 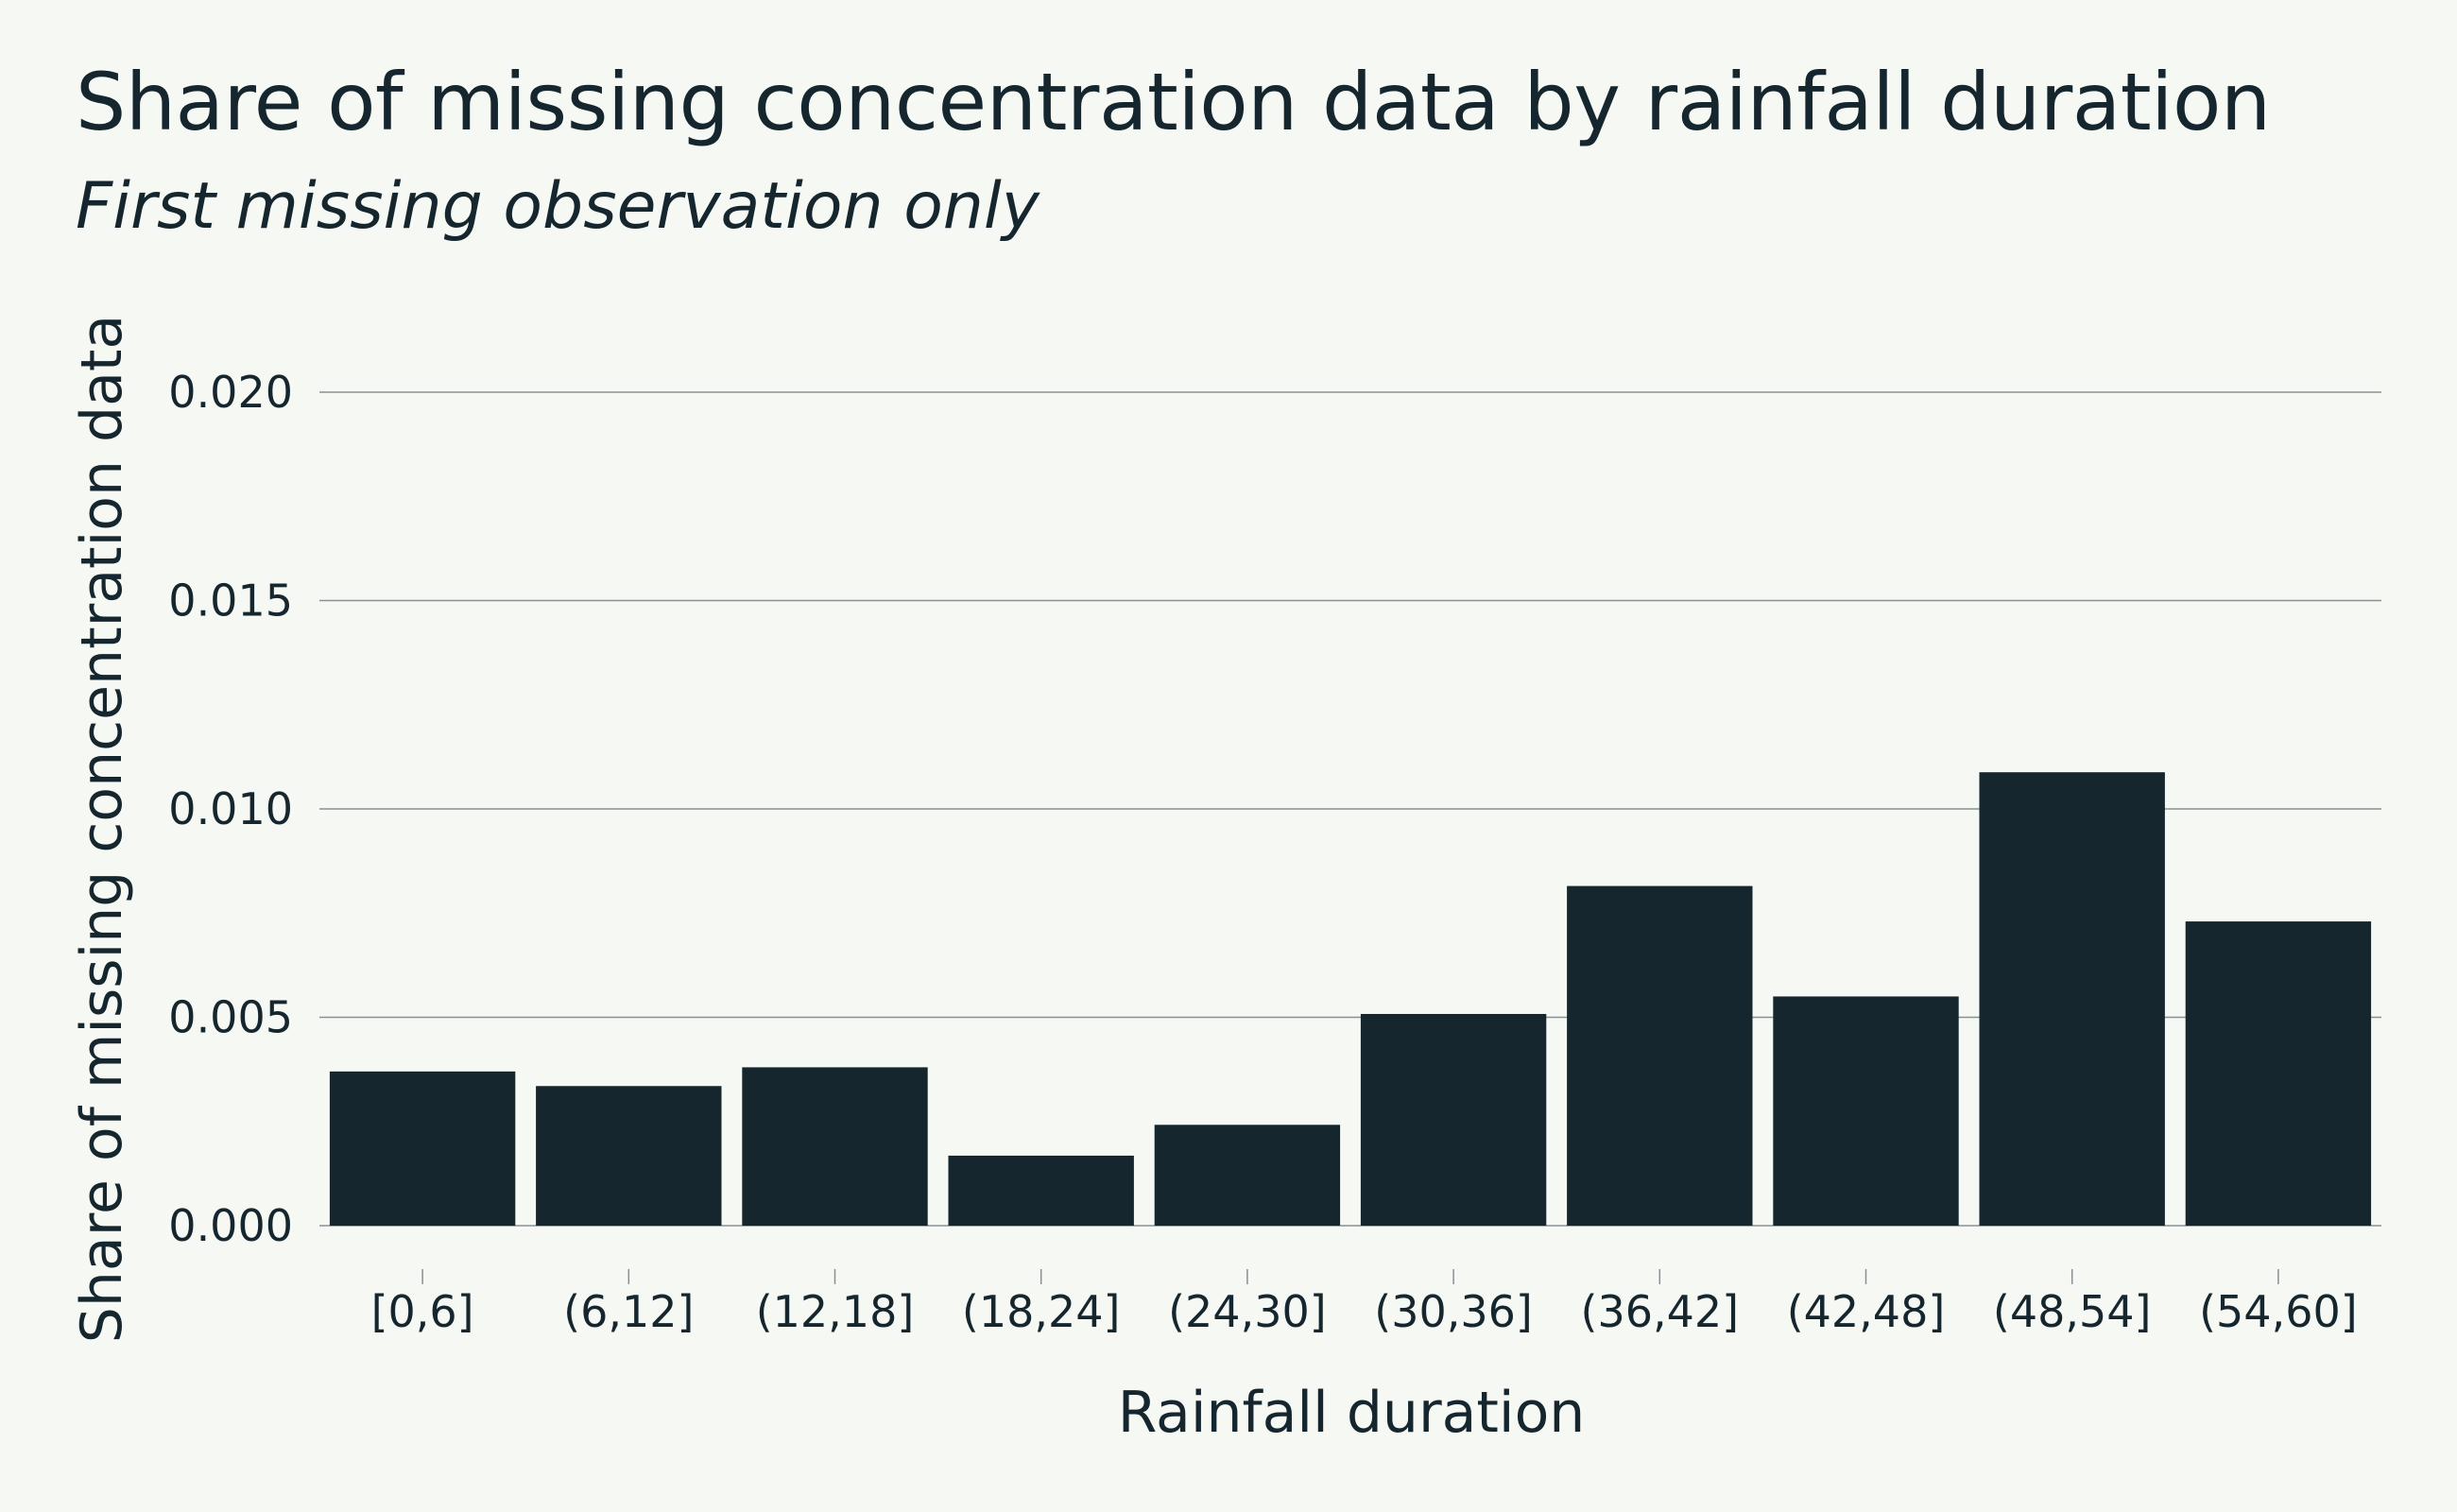 What do you see at coordinates (1352, 1413) in the screenshot?
I see `x-axis-label: Rainfall duration` at bounding box center [1352, 1413].